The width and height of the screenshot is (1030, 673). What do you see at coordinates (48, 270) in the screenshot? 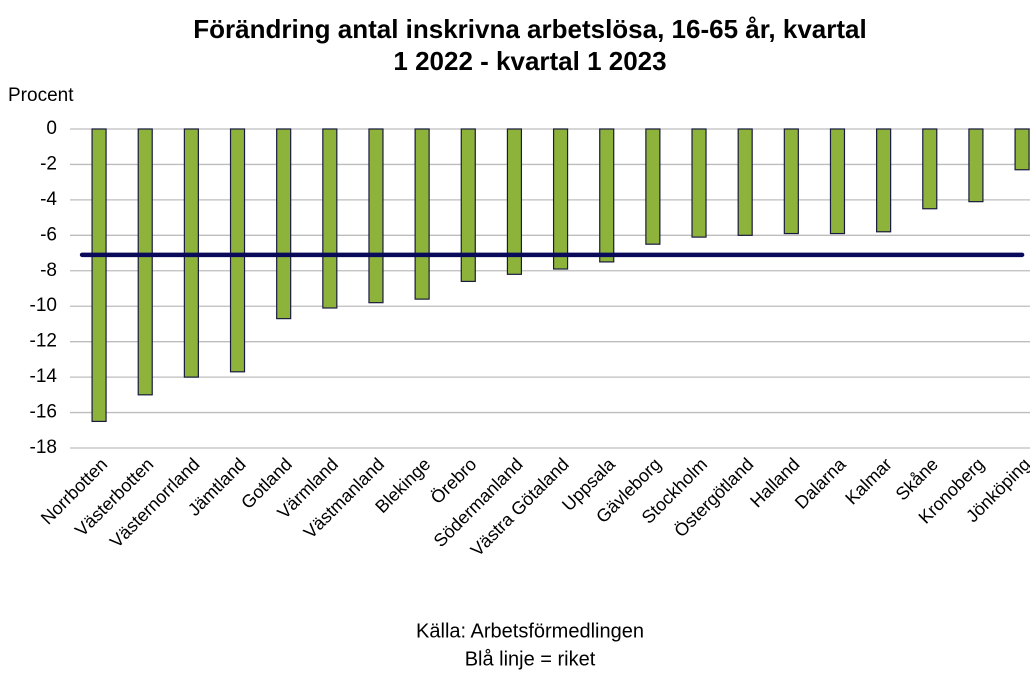
I see `y-tick-label: -8` at bounding box center [48, 270].